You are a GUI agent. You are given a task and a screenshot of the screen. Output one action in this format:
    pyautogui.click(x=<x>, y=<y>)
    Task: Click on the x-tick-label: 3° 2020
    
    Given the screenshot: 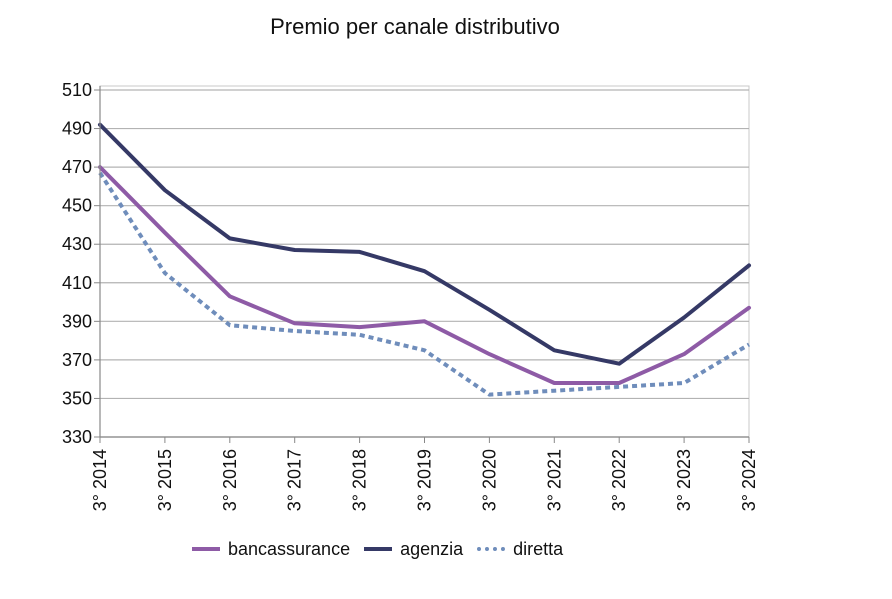 What is the action you would take?
    pyautogui.click(x=489, y=480)
    